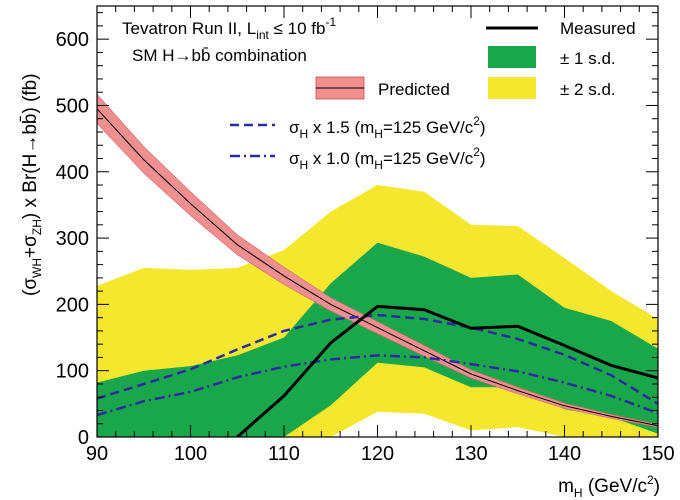 Image resolution: width=680 pixels, height=500 pixels. What do you see at coordinates (476, 152) in the screenshot?
I see `legend-sigma-x10-sup: 2` at bounding box center [476, 152].